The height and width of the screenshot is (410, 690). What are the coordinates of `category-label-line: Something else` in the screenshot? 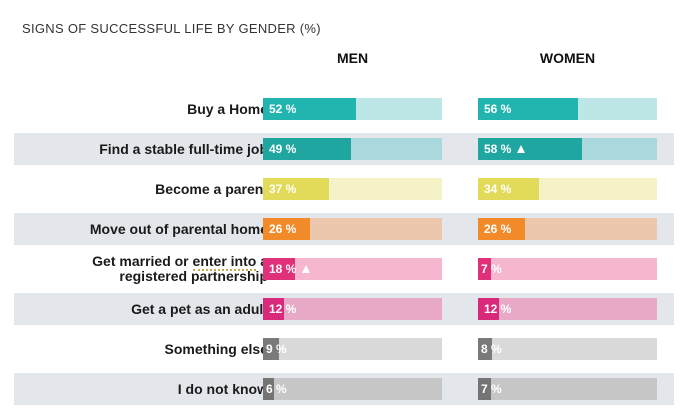 It's located at (216, 348).